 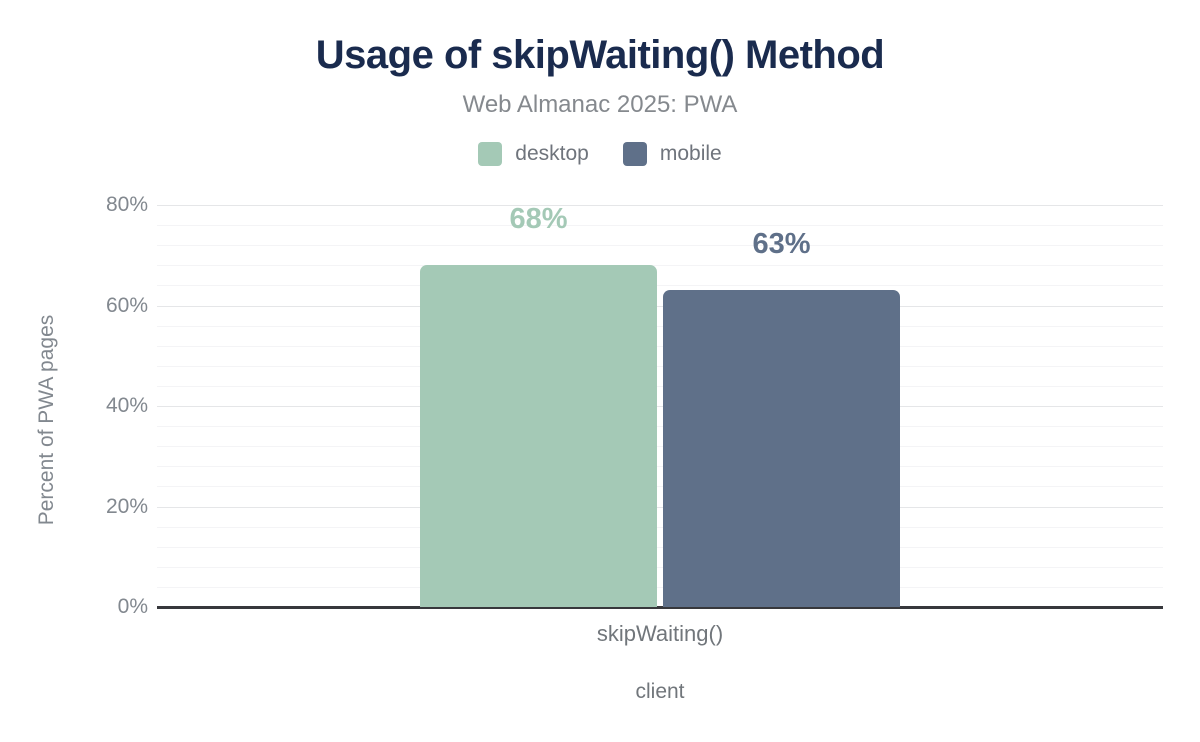 I want to click on legend-label-mobile: mobile, so click(x=690, y=153).